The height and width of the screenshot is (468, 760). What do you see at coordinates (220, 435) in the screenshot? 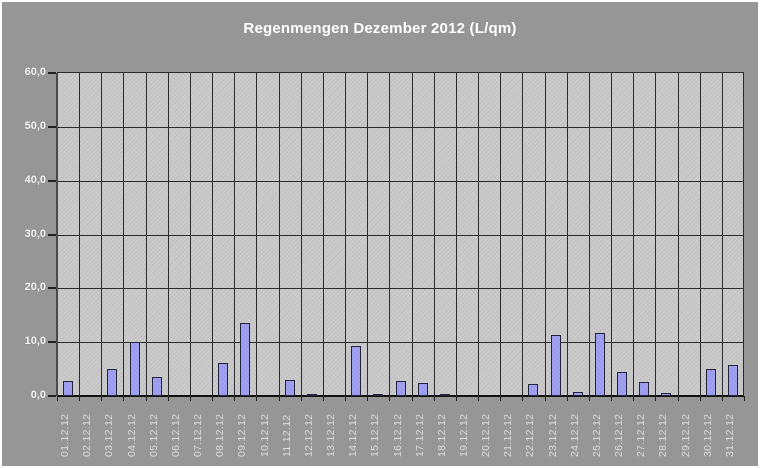
I see `x-axis-label: 08.12.12` at bounding box center [220, 435].